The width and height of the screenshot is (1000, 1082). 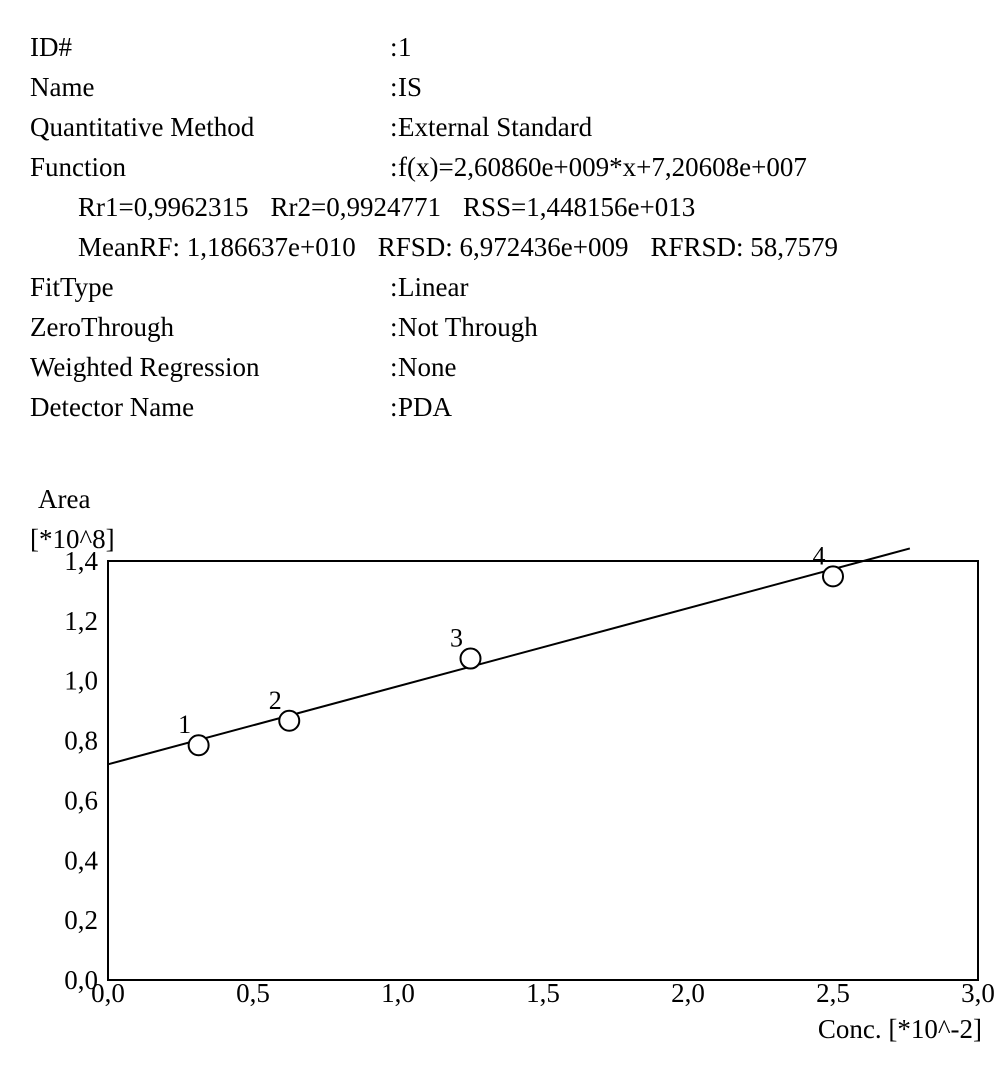 What do you see at coordinates (51, 47) in the screenshot?
I see `info-label: ID#` at bounding box center [51, 47].